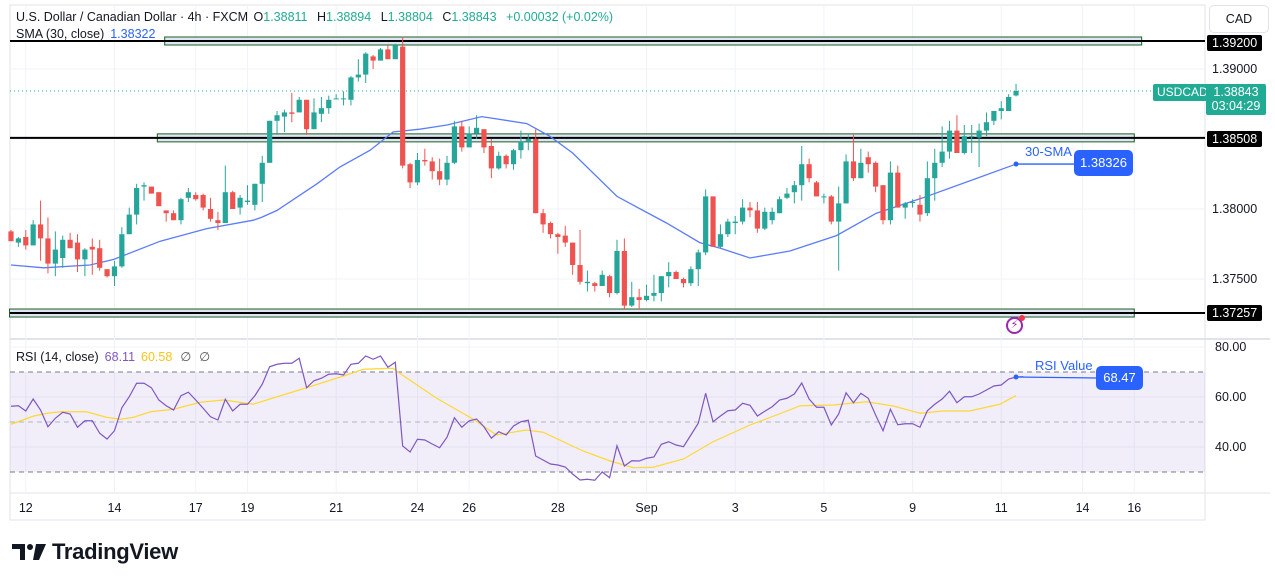 Image resolution: width=1275 pixels, height=581 pixels. Describe the element at coordinates (1239, 19) in the screenshot. I see `currency-button: CAD` at that location.